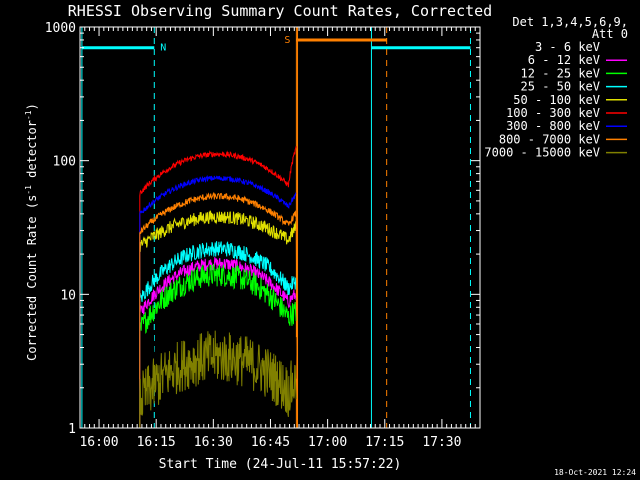  What do you see at coordinates (28, 115) in the screenshot?
I see `y-axis-label-sup2: -1` at bounding box center [28, 115].